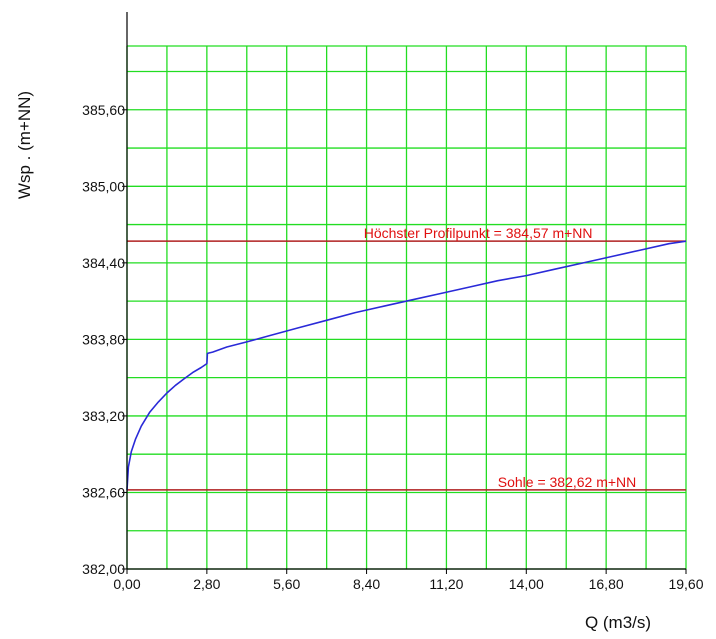 The width and height of the screenshot is (716, 639). I want to click on x-tick-label: 0,00, so click(126, 584).